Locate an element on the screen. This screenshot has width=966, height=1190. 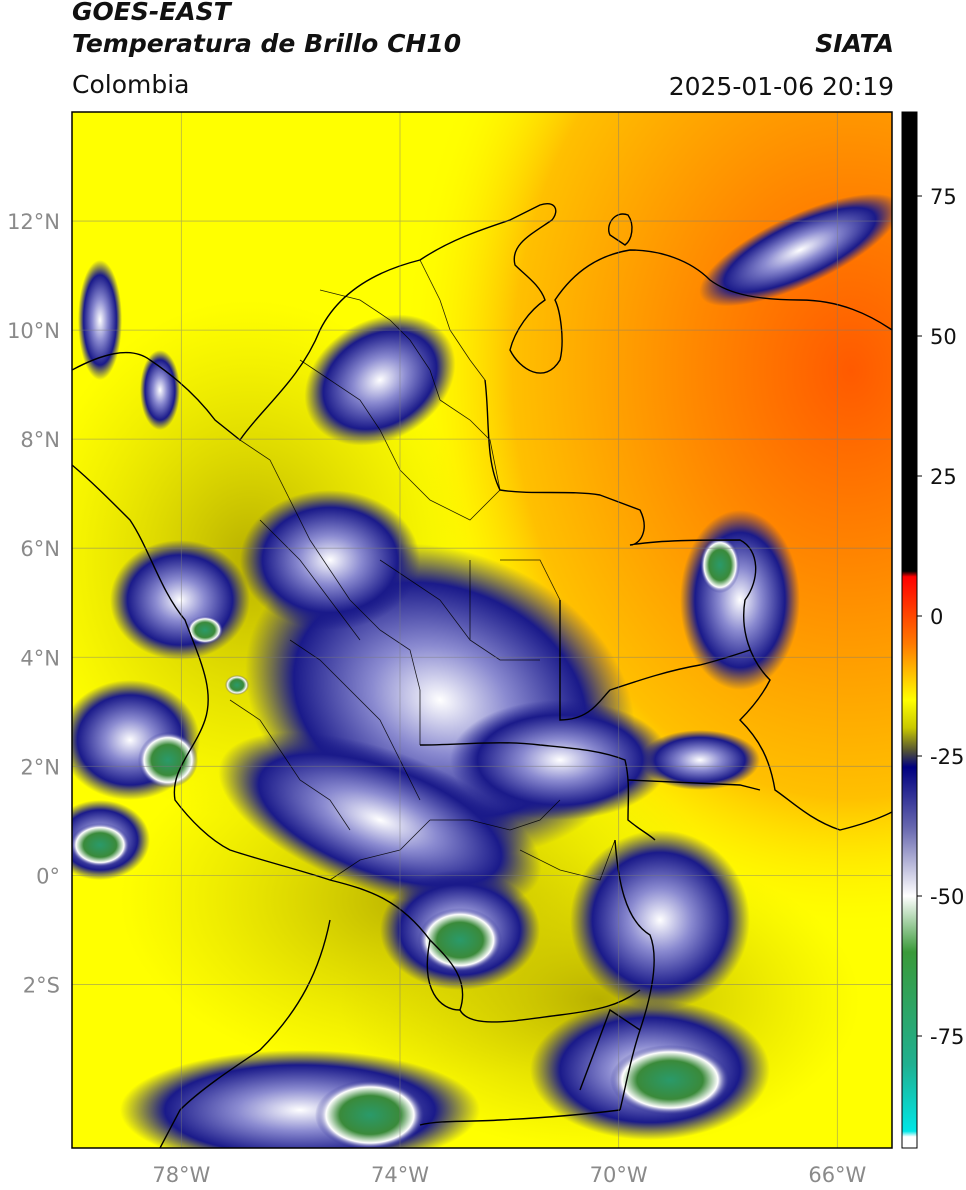
agency-label: SIATA is located at coordinates (854, 43).